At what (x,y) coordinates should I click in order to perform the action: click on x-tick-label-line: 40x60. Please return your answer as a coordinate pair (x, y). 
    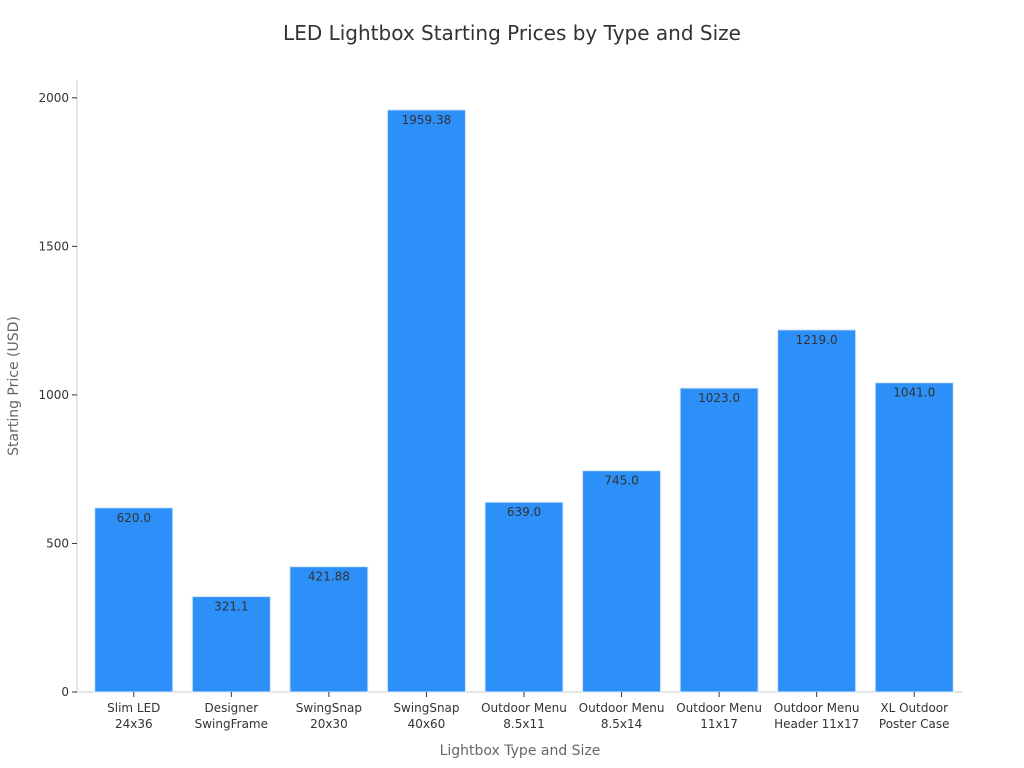
    Looking at the image, I should click on (427, 724).